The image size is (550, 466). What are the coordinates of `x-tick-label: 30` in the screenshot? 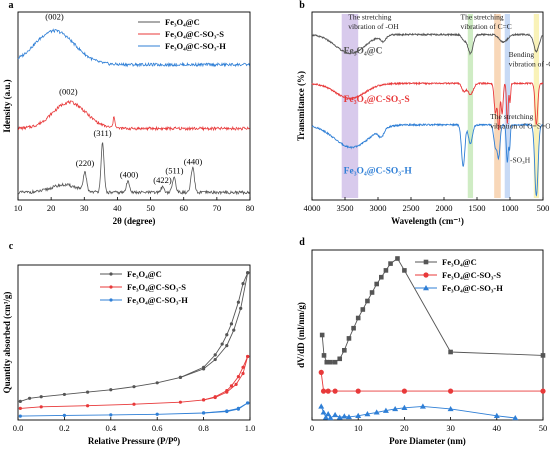 It's located at (84, 208).